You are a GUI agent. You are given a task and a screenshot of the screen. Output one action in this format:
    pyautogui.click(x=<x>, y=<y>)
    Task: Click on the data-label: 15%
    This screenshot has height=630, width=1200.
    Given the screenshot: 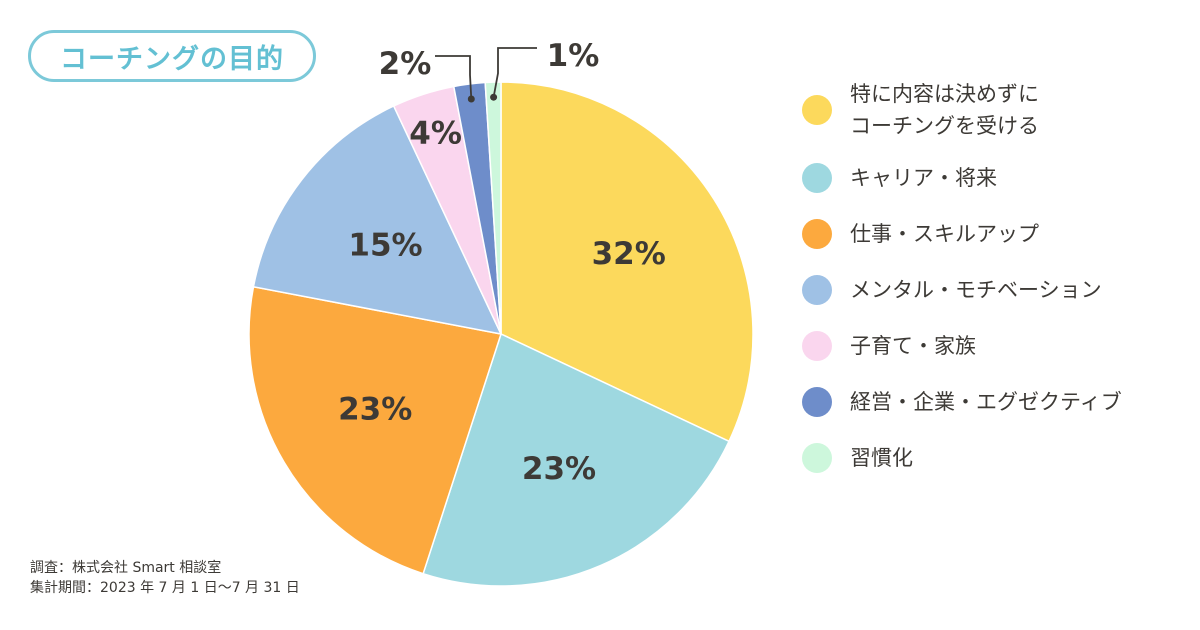 What is the action you would take?
    pyautogui.click(x=385, y=245)
    